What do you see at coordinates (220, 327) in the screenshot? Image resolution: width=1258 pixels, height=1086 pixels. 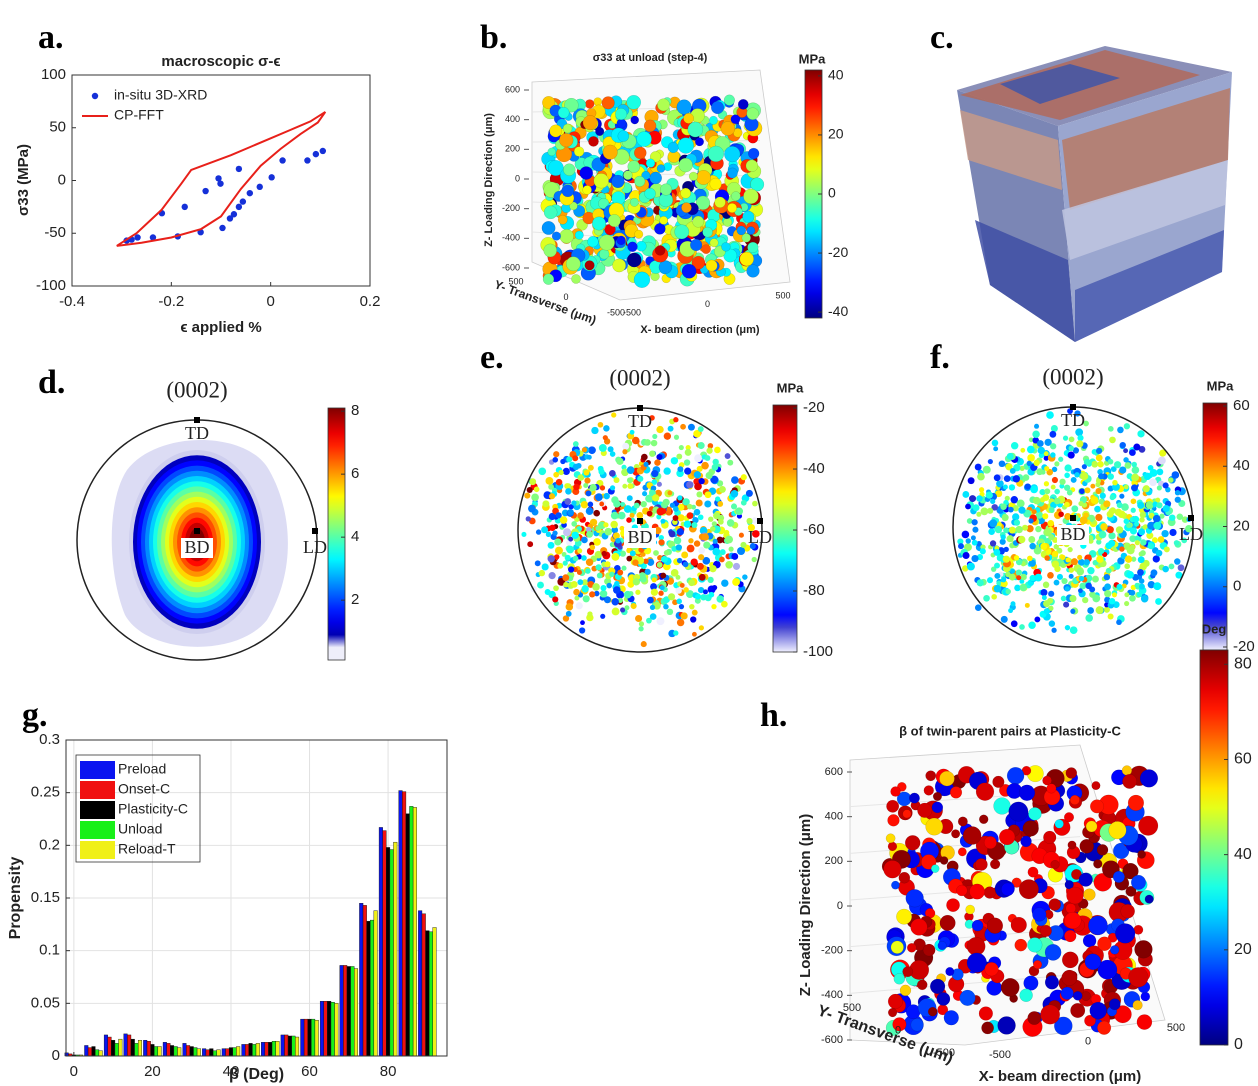 I see `x-axis-label: ϵ applied %` at bounding box center [220, 327].